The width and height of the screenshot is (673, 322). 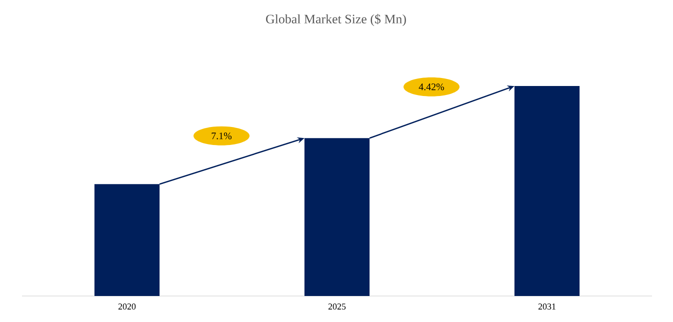 What do you see at coordinates (127, 307) in the screenshot?
I see `x-tick-label: 2020` at bounding box center [127, 307].